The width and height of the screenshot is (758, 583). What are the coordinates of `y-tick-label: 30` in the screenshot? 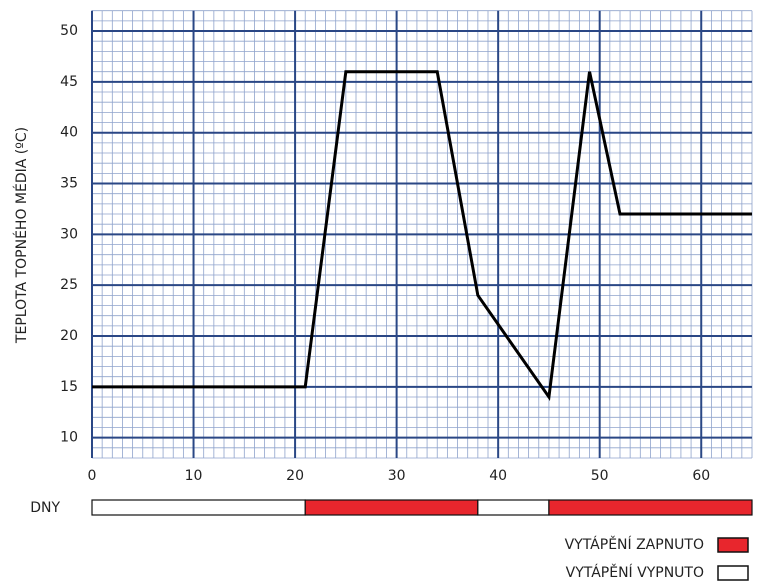 It's located at (69, 234).